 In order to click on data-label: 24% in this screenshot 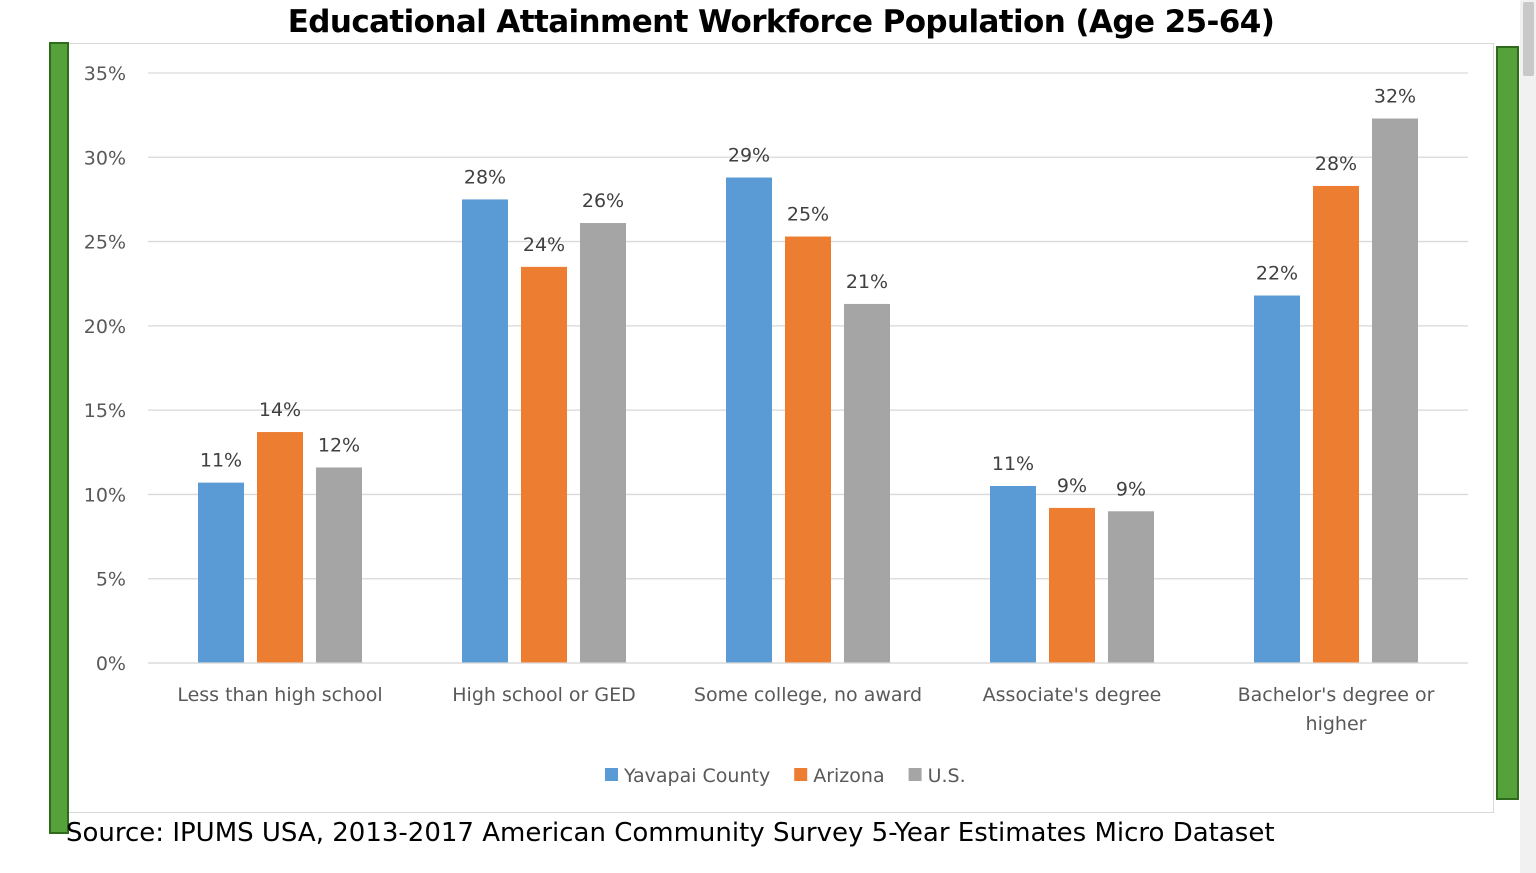, I will do `click(544, 245)`.